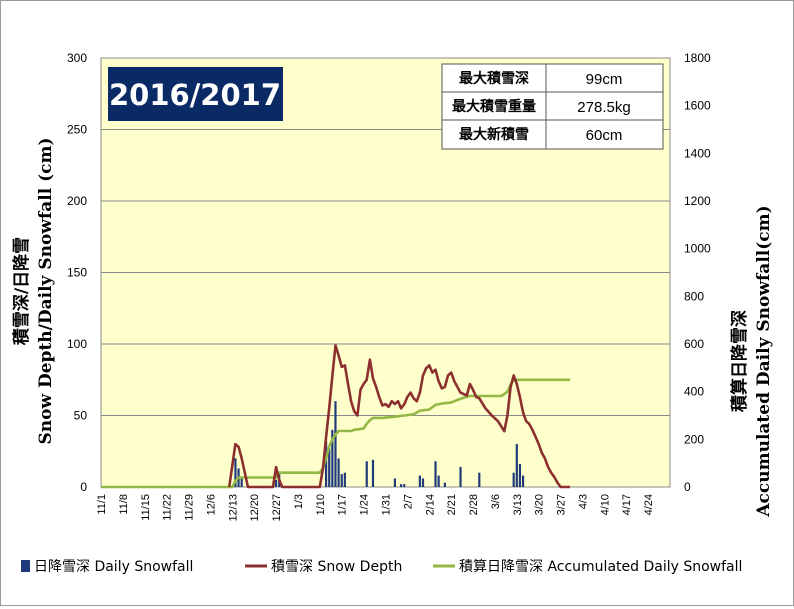 This screenshot has height=609, width=794. I want to click on left-tick-label: 300, so click(77, 58).